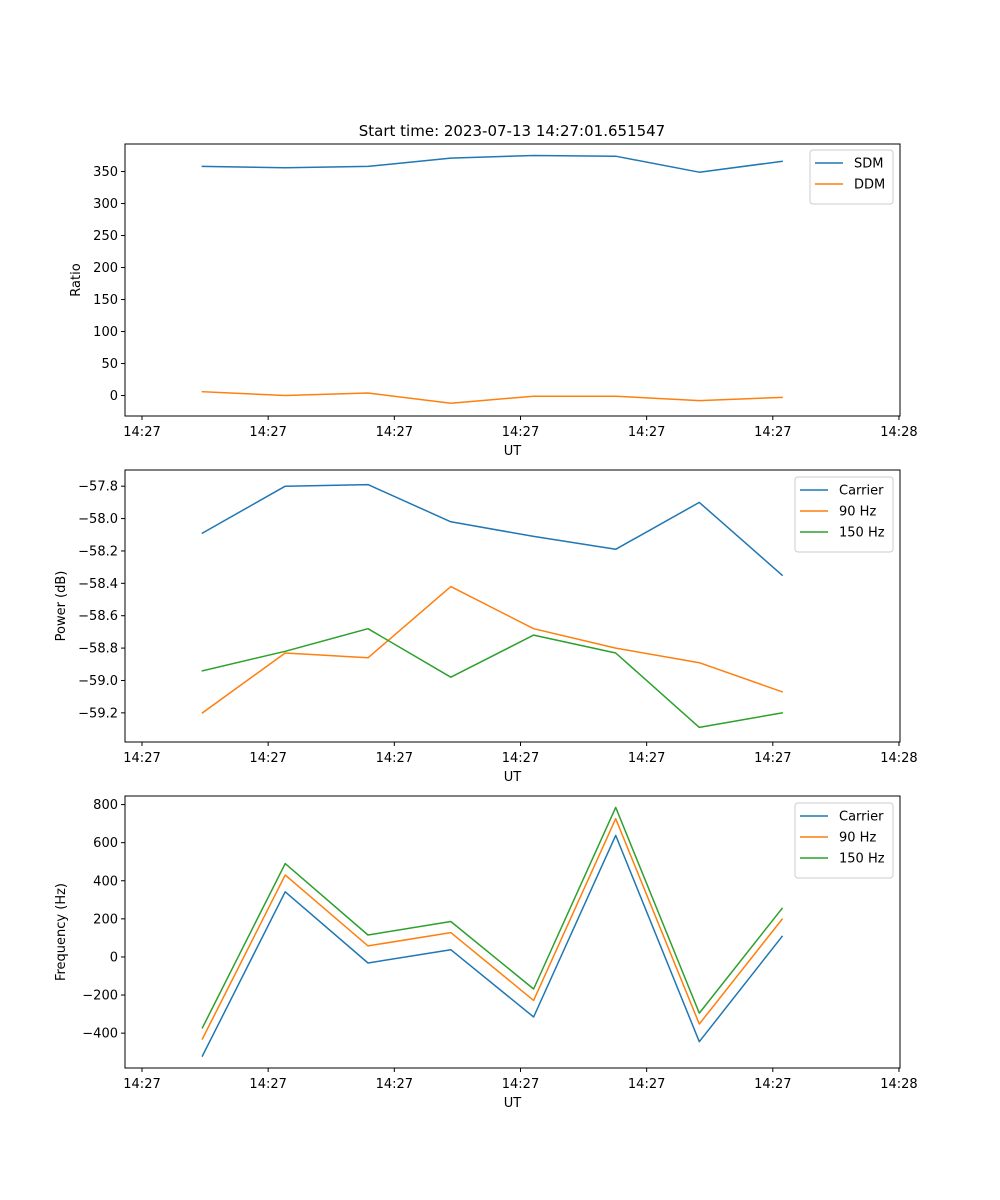 The height and width of the screenshot is (1200, 1000). What do you see at coordinates (98, 713) in the screenshot?
I see `y-tick-label: −59.2` at bounding box center [98, 713].